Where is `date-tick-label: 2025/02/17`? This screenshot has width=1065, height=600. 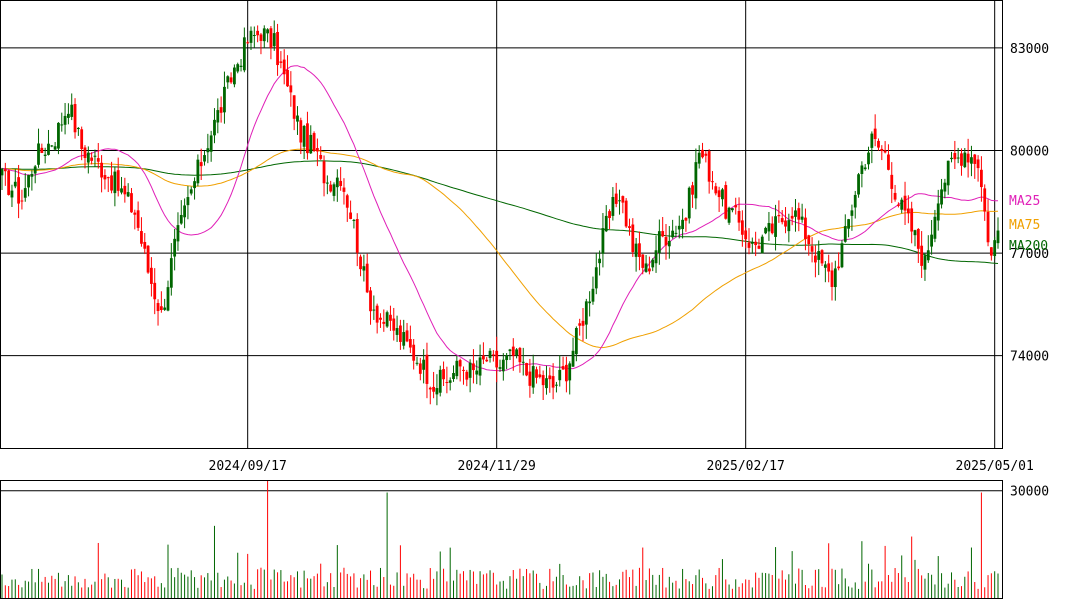
date-tick-label: 2025/02/17 is located at coordinates (746, 466).